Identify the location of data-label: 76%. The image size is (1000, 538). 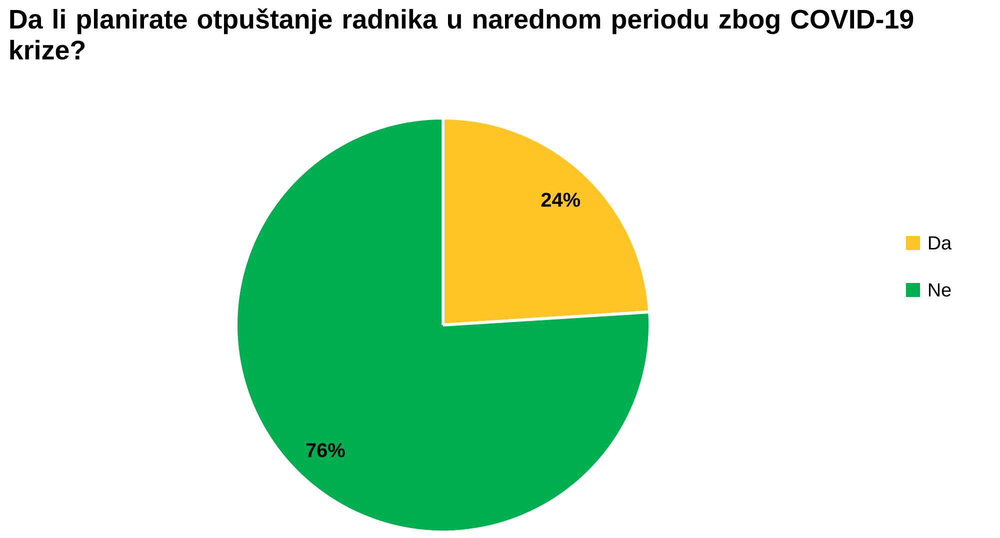
(325, 450).